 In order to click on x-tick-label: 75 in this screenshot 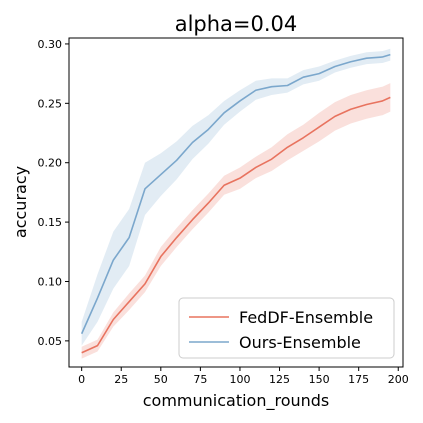, I will do `click(200, 379)`.